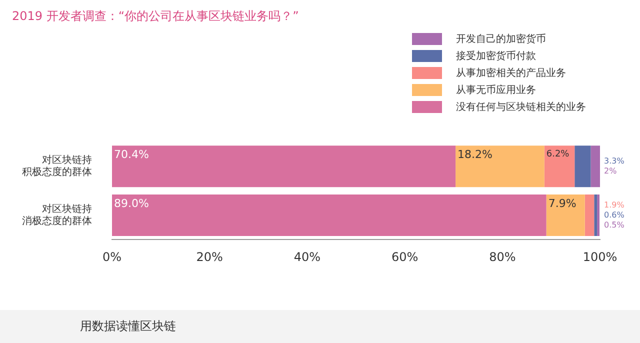 This screenshot has width=640, height=343. What do you see at coordinates (614, 215) in the screenshot?
I see `data-label: 0.6%` at bounding box center [614, 215].